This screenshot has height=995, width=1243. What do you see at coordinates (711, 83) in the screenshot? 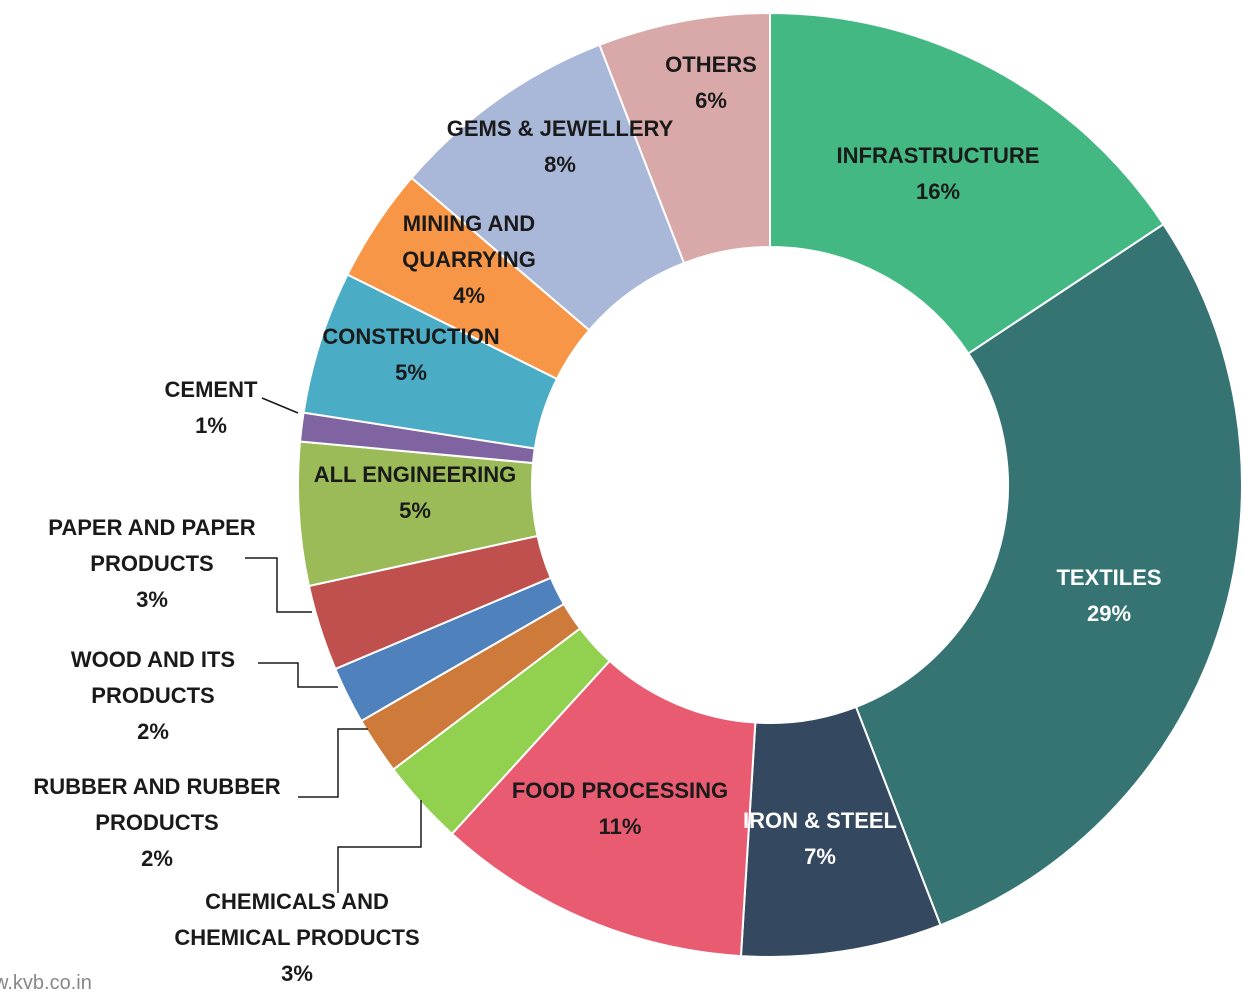
I see `slice-label: OTHERS 6%` at bounding box center [711, 83].